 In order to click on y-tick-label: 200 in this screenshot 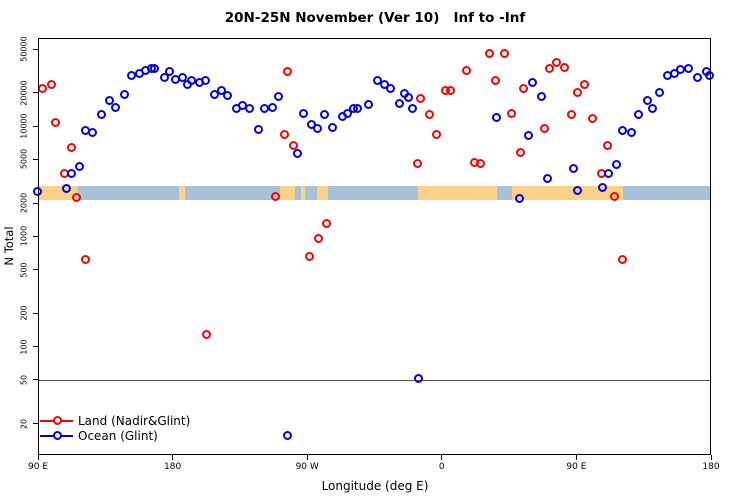, I will do `click(24, 313)`.